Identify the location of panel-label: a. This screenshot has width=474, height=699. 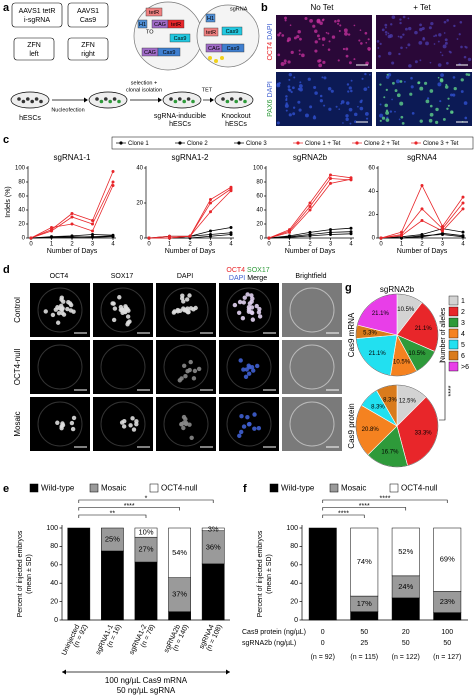
(6, 8).